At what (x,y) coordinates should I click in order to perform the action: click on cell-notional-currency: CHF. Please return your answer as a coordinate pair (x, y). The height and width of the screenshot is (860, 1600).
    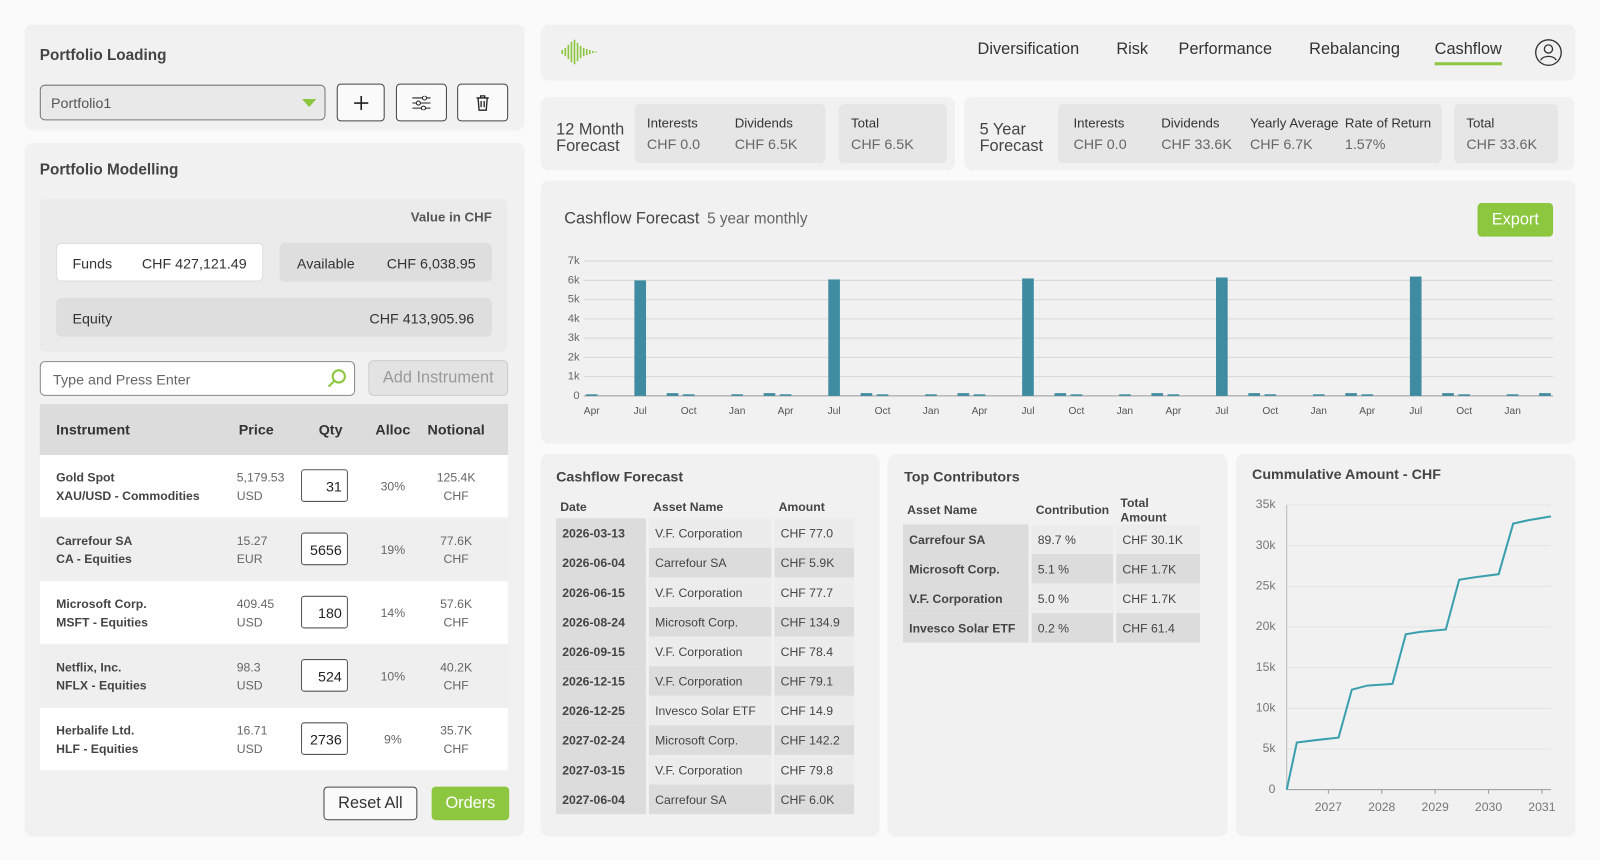
    Looking at the image, I should click on (456, 559).